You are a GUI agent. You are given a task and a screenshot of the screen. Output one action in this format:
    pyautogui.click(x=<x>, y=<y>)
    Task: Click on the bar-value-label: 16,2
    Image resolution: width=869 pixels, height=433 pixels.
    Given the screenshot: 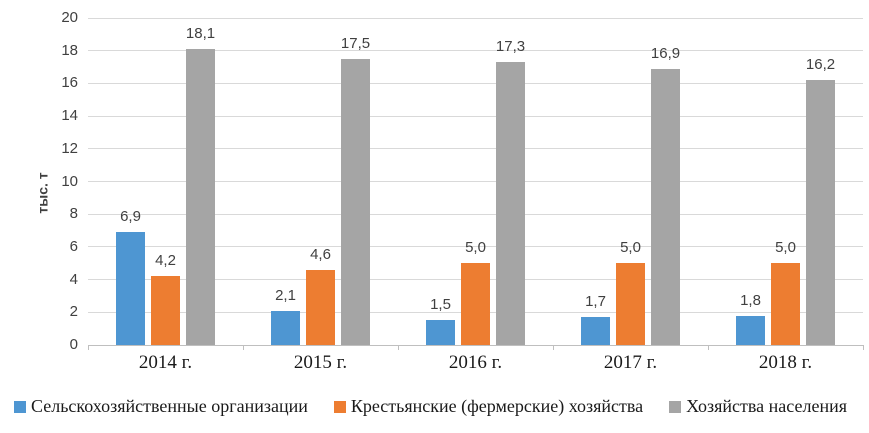 What is the action you would take?
    pyautogui.click(x=820, y=65)
    